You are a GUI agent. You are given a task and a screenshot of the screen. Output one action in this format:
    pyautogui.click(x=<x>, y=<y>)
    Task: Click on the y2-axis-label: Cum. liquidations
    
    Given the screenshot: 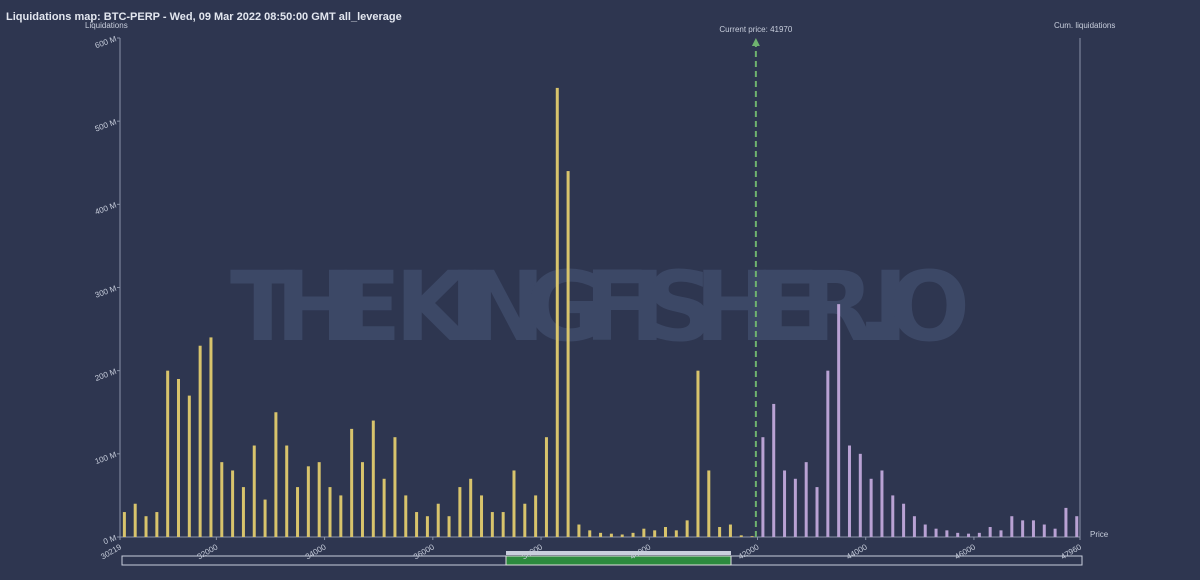 What is the action you would take?
    pyautogui.click(x=1084, y=25)
    